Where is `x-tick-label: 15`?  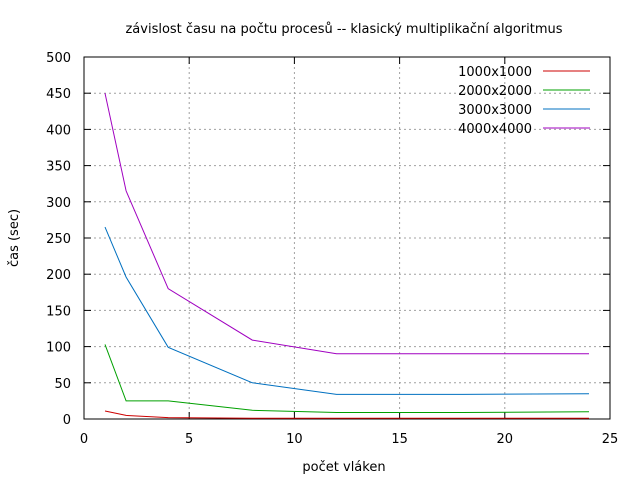 x-tick-label: 15 is located at coordinates (399, 439).